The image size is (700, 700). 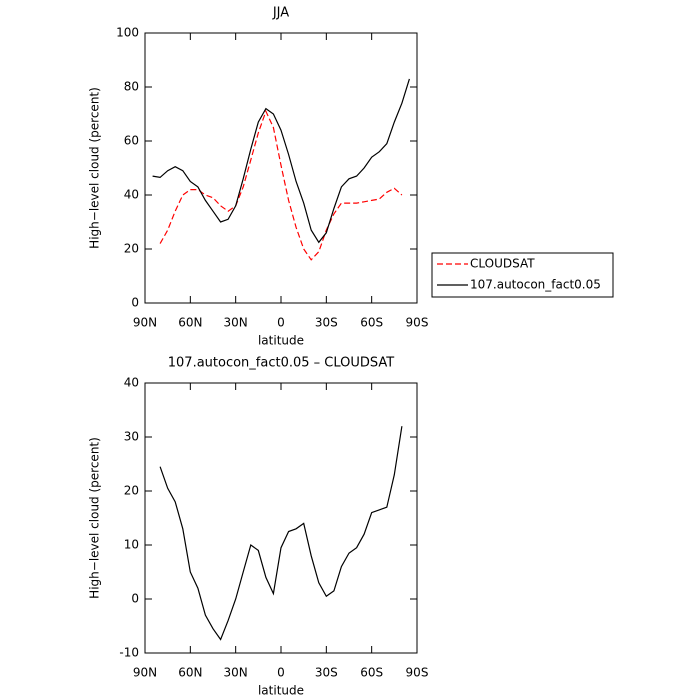 I want to click on y-tick-label: 60, so click(x=131, y=141).